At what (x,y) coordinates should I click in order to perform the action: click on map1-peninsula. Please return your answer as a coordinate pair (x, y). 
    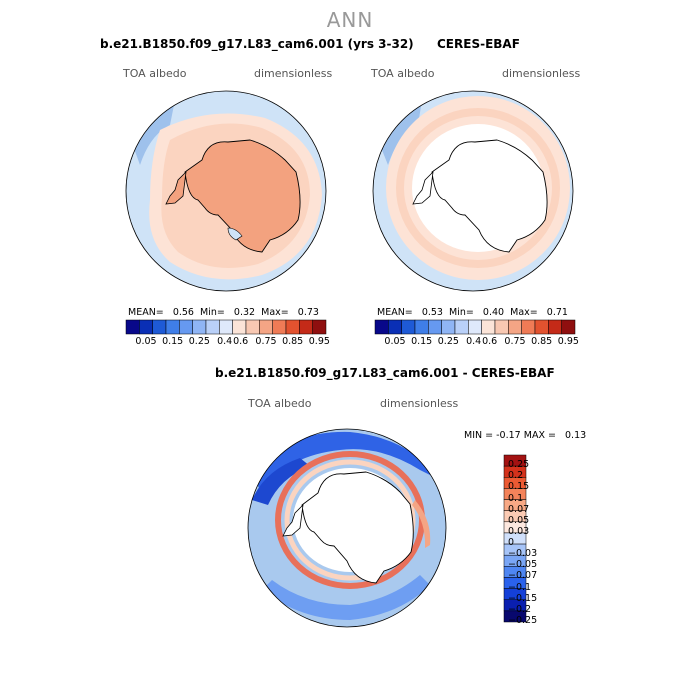
    Looking at the image, I should click on (176, 187).